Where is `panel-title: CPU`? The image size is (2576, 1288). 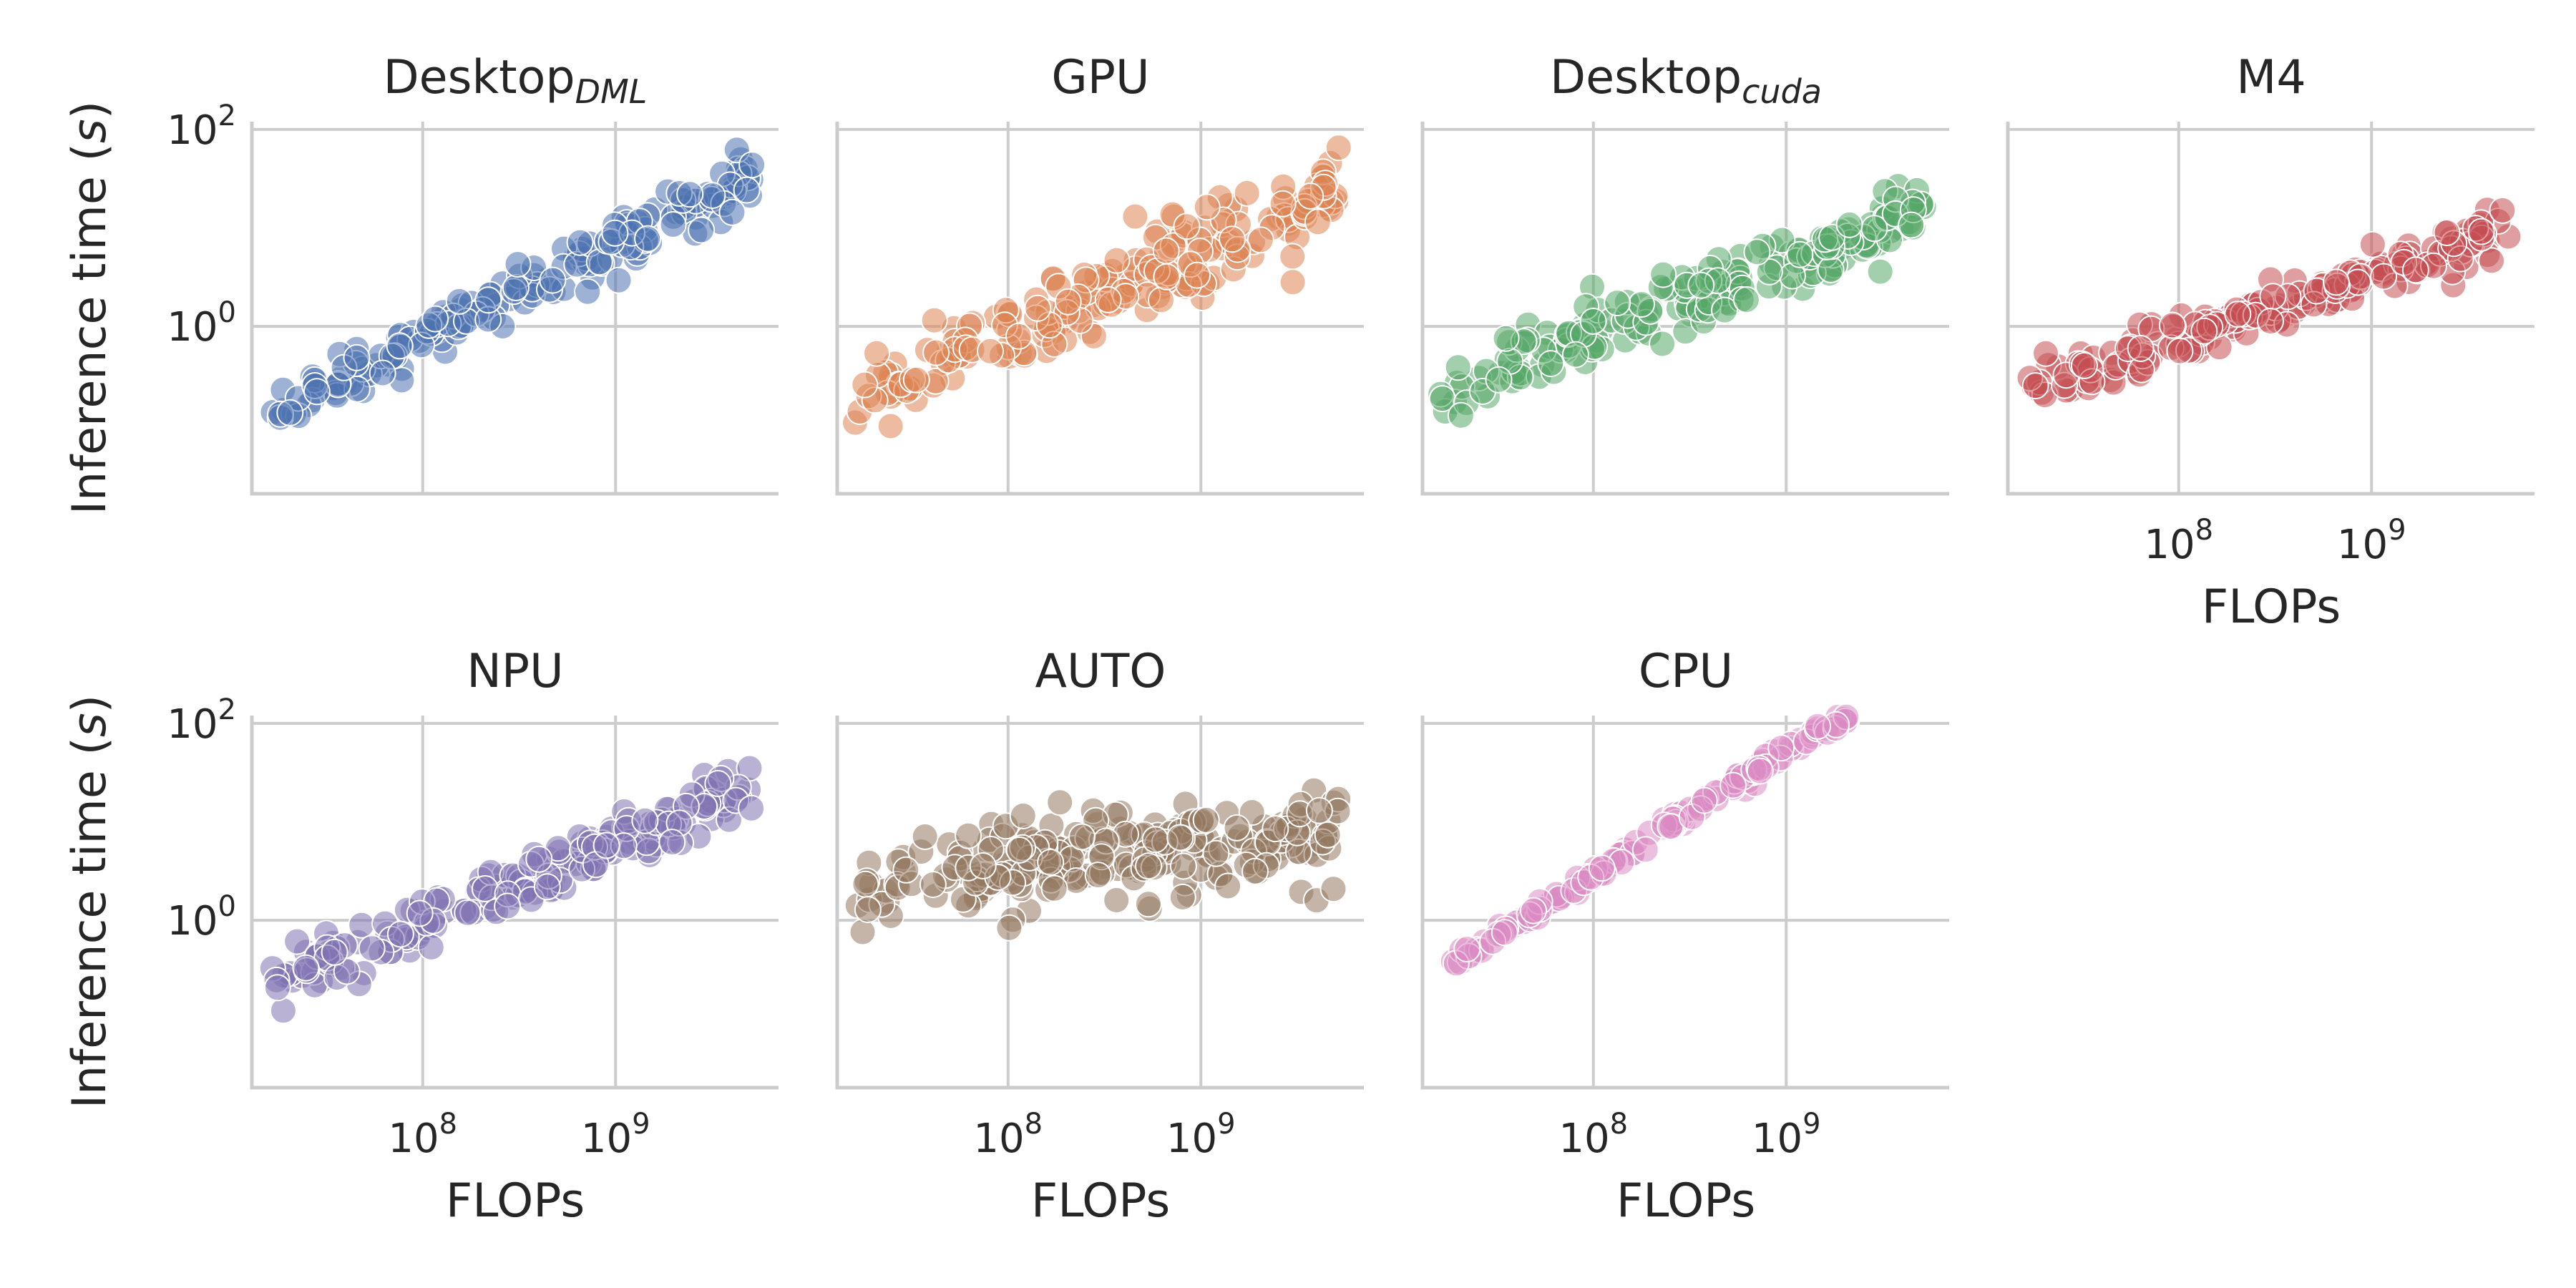 panel-title: CPU is located at coordinates (1686, 671).